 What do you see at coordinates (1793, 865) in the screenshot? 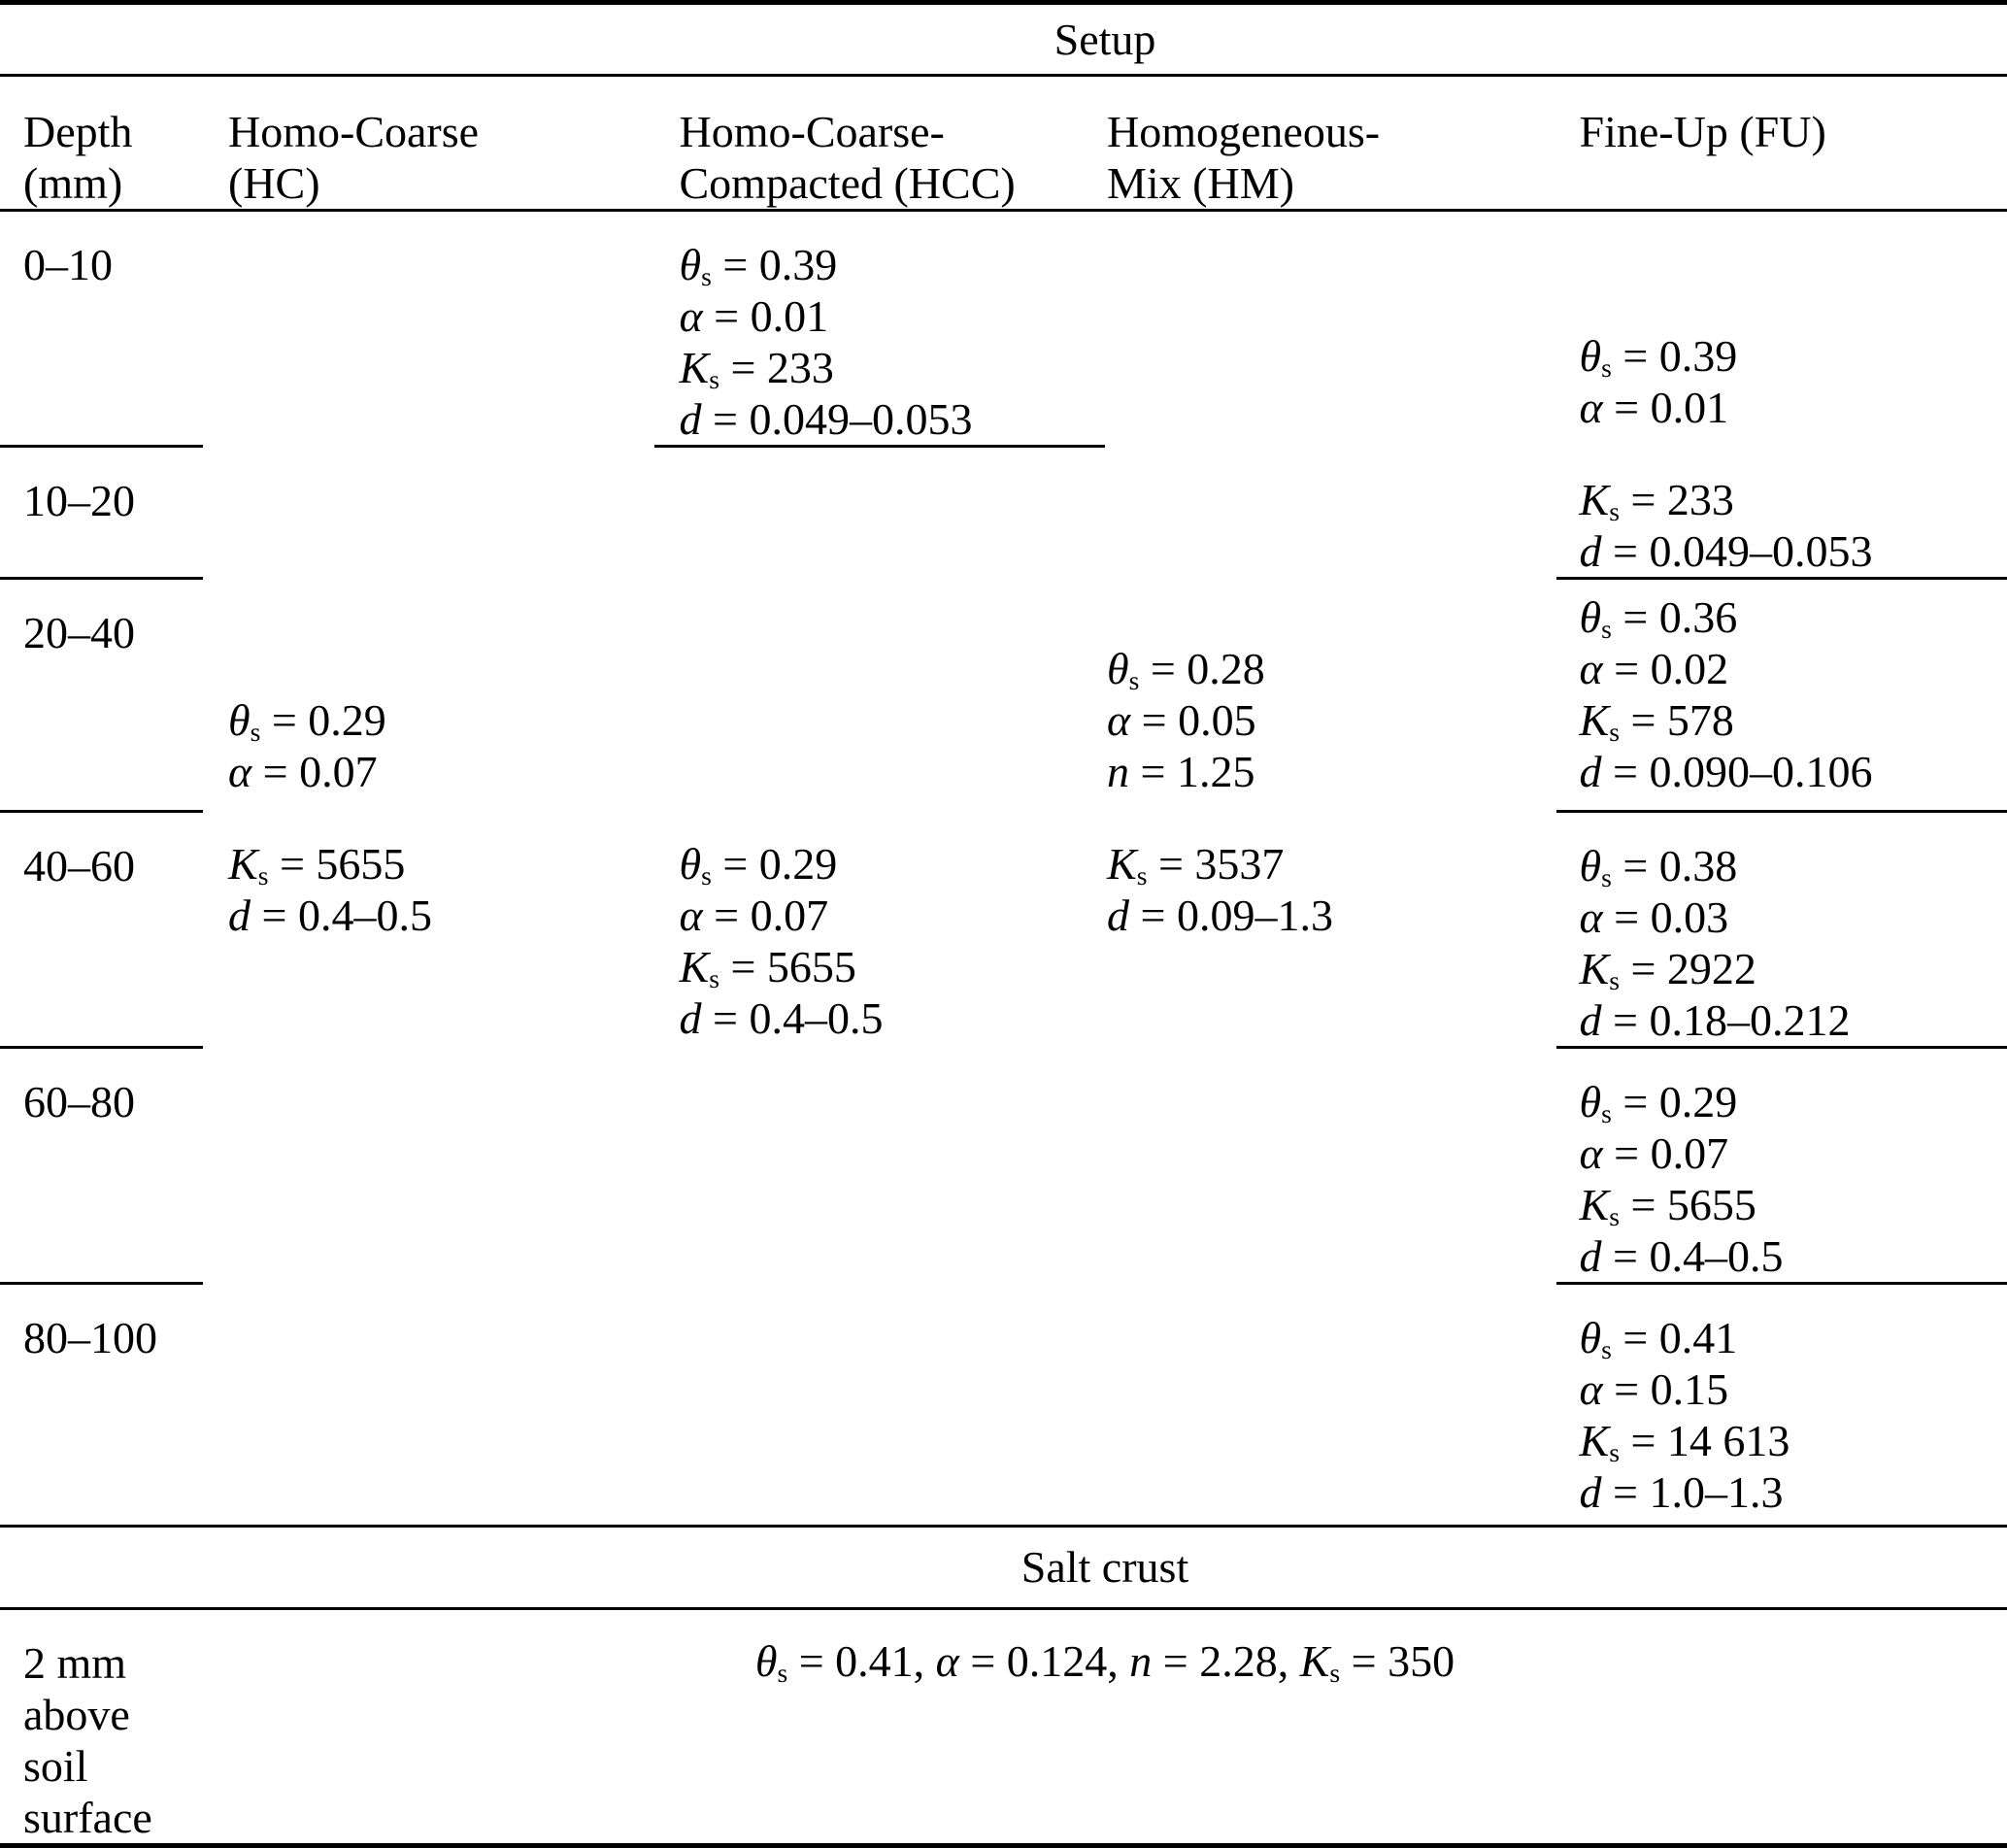
I see `param-line: θs = 0.38` at bounding box center [1793, 865].